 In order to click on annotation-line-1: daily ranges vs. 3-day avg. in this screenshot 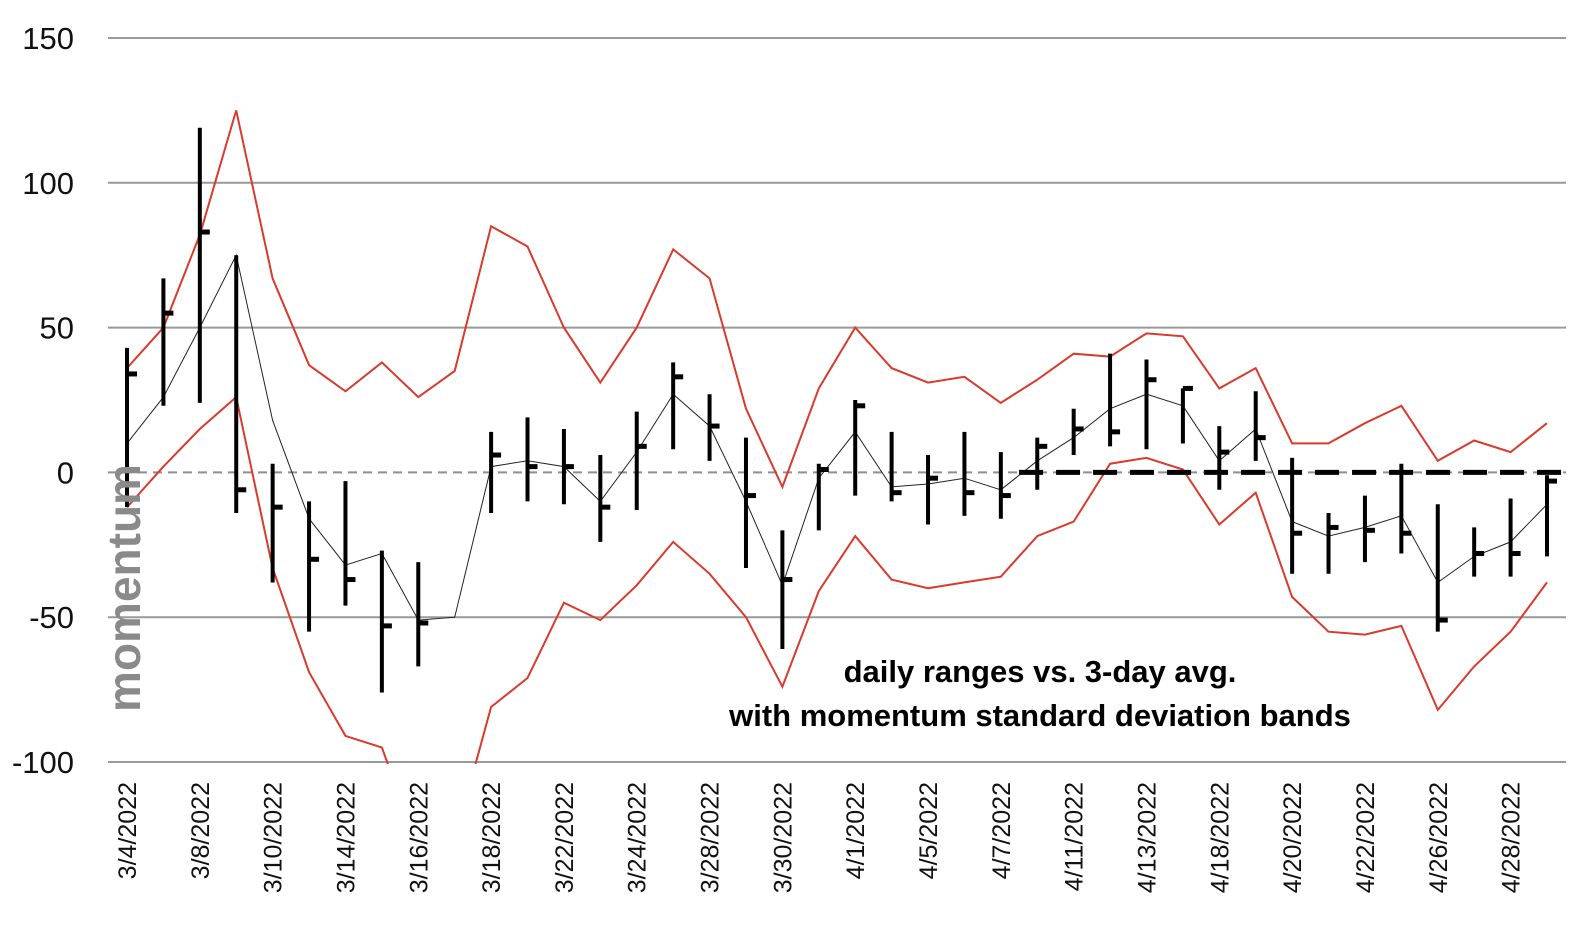, I will do `click(1040, 671)`.